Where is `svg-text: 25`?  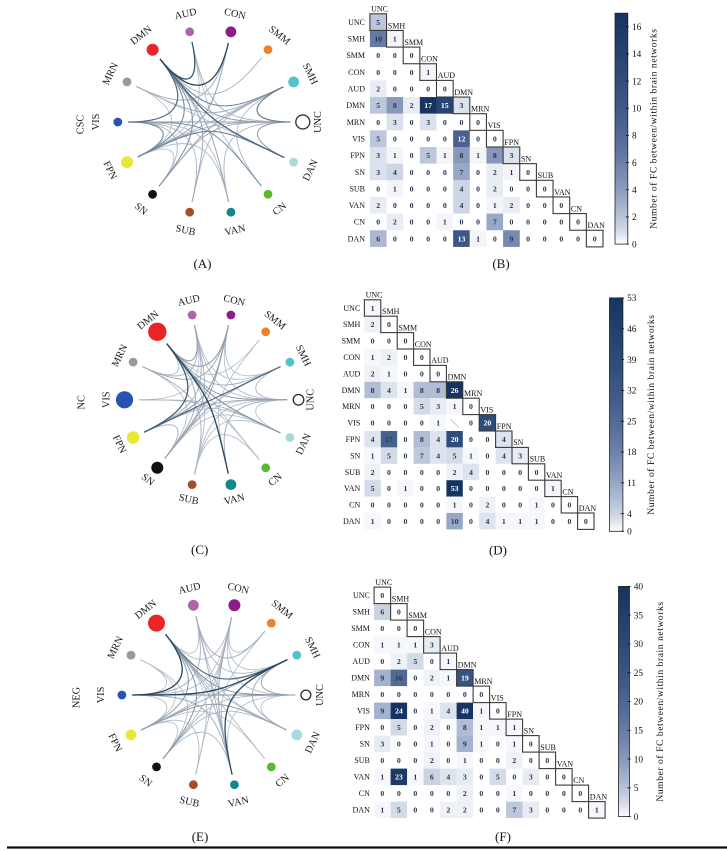
svg-text: 25 is located at coordinates (632, 422).